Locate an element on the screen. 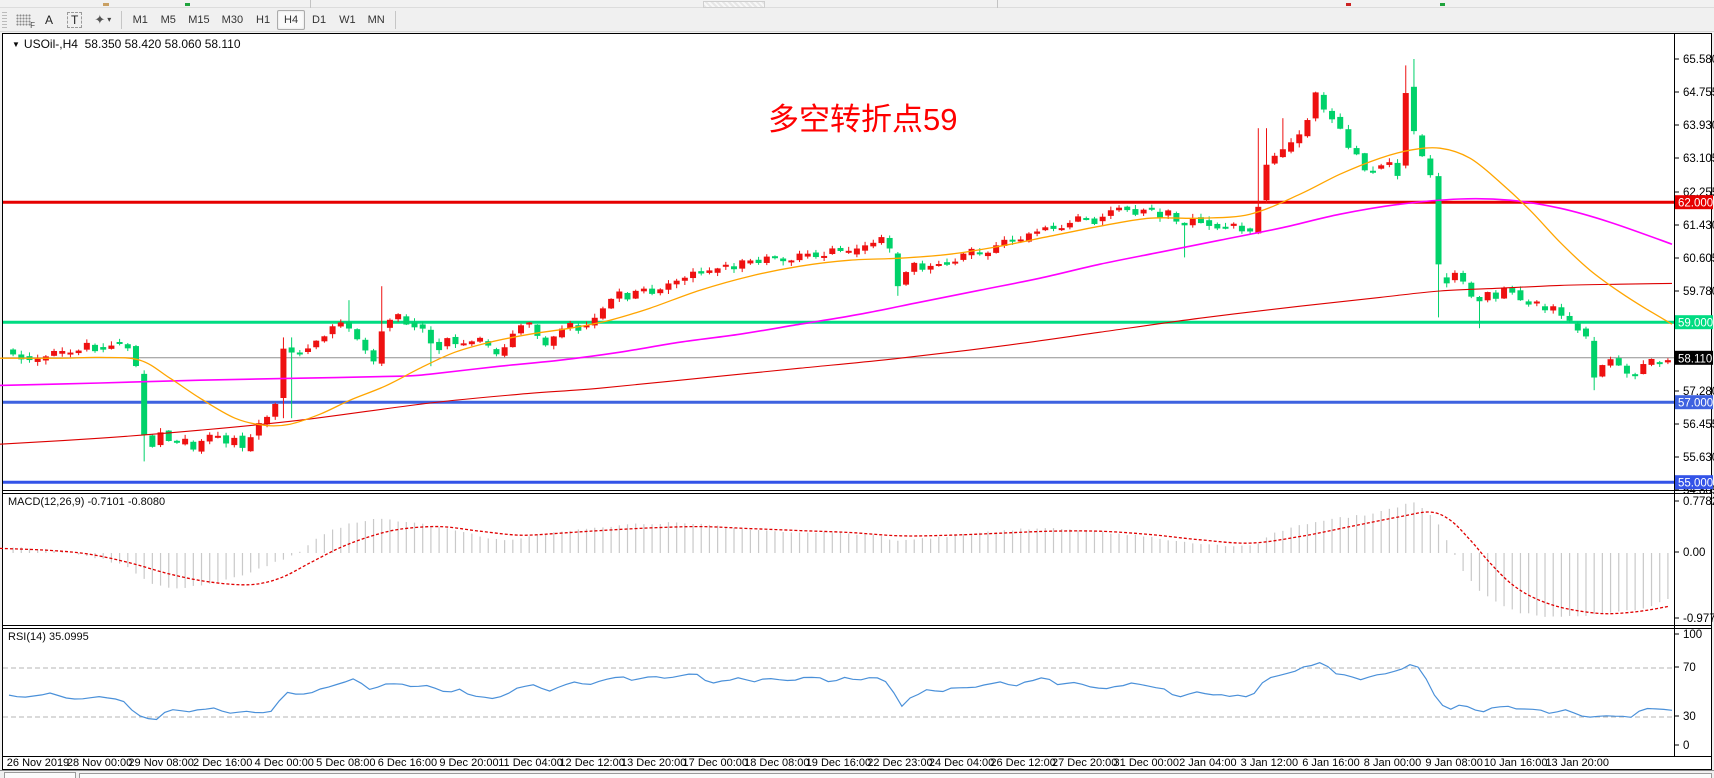  timeframe-button-mn: MN is located at coordinates (376, 19).